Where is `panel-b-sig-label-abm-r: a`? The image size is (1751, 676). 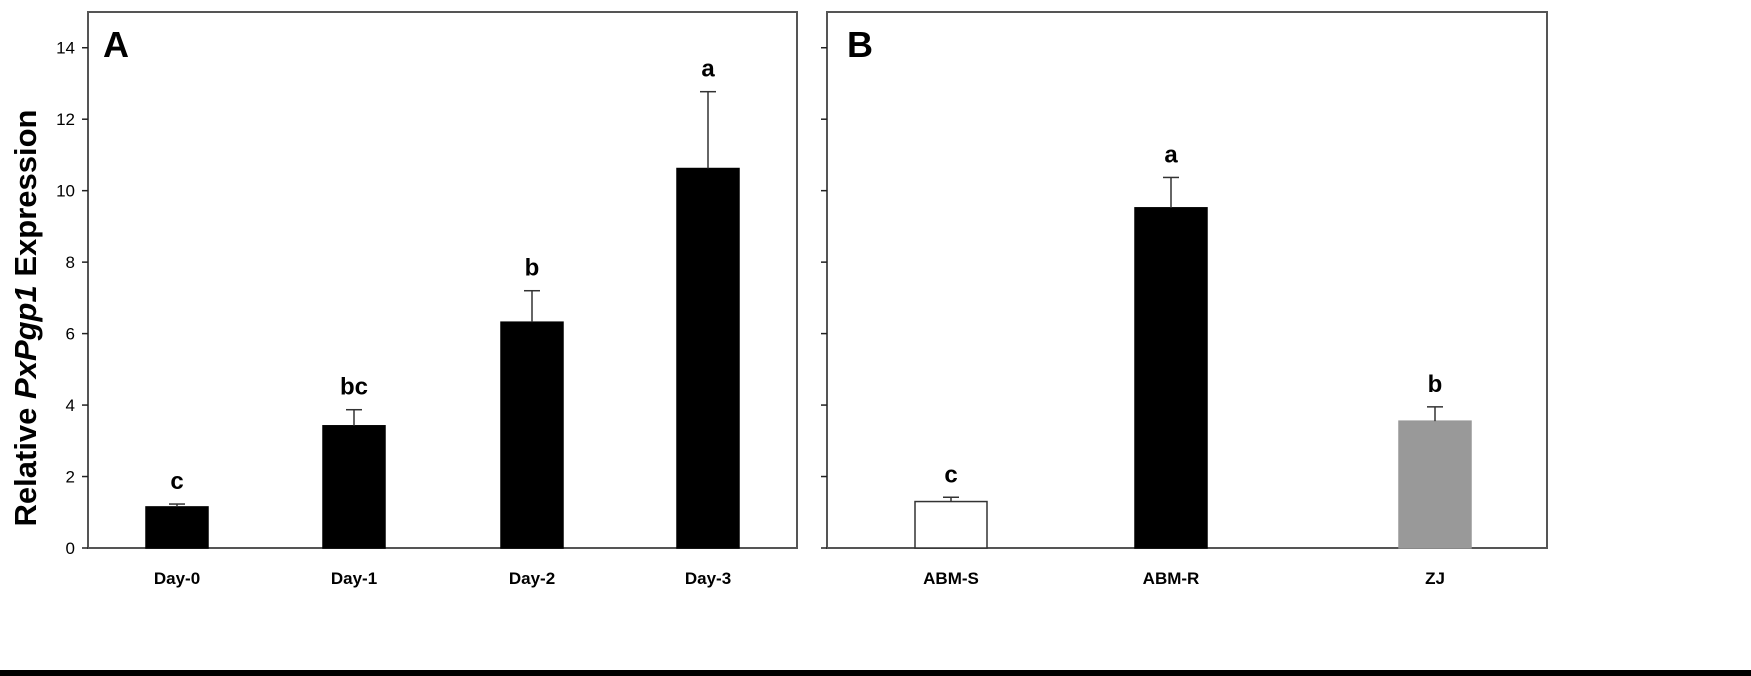 panel-b-sig-label-abm-r: a is located at coordinates (1171, 154).